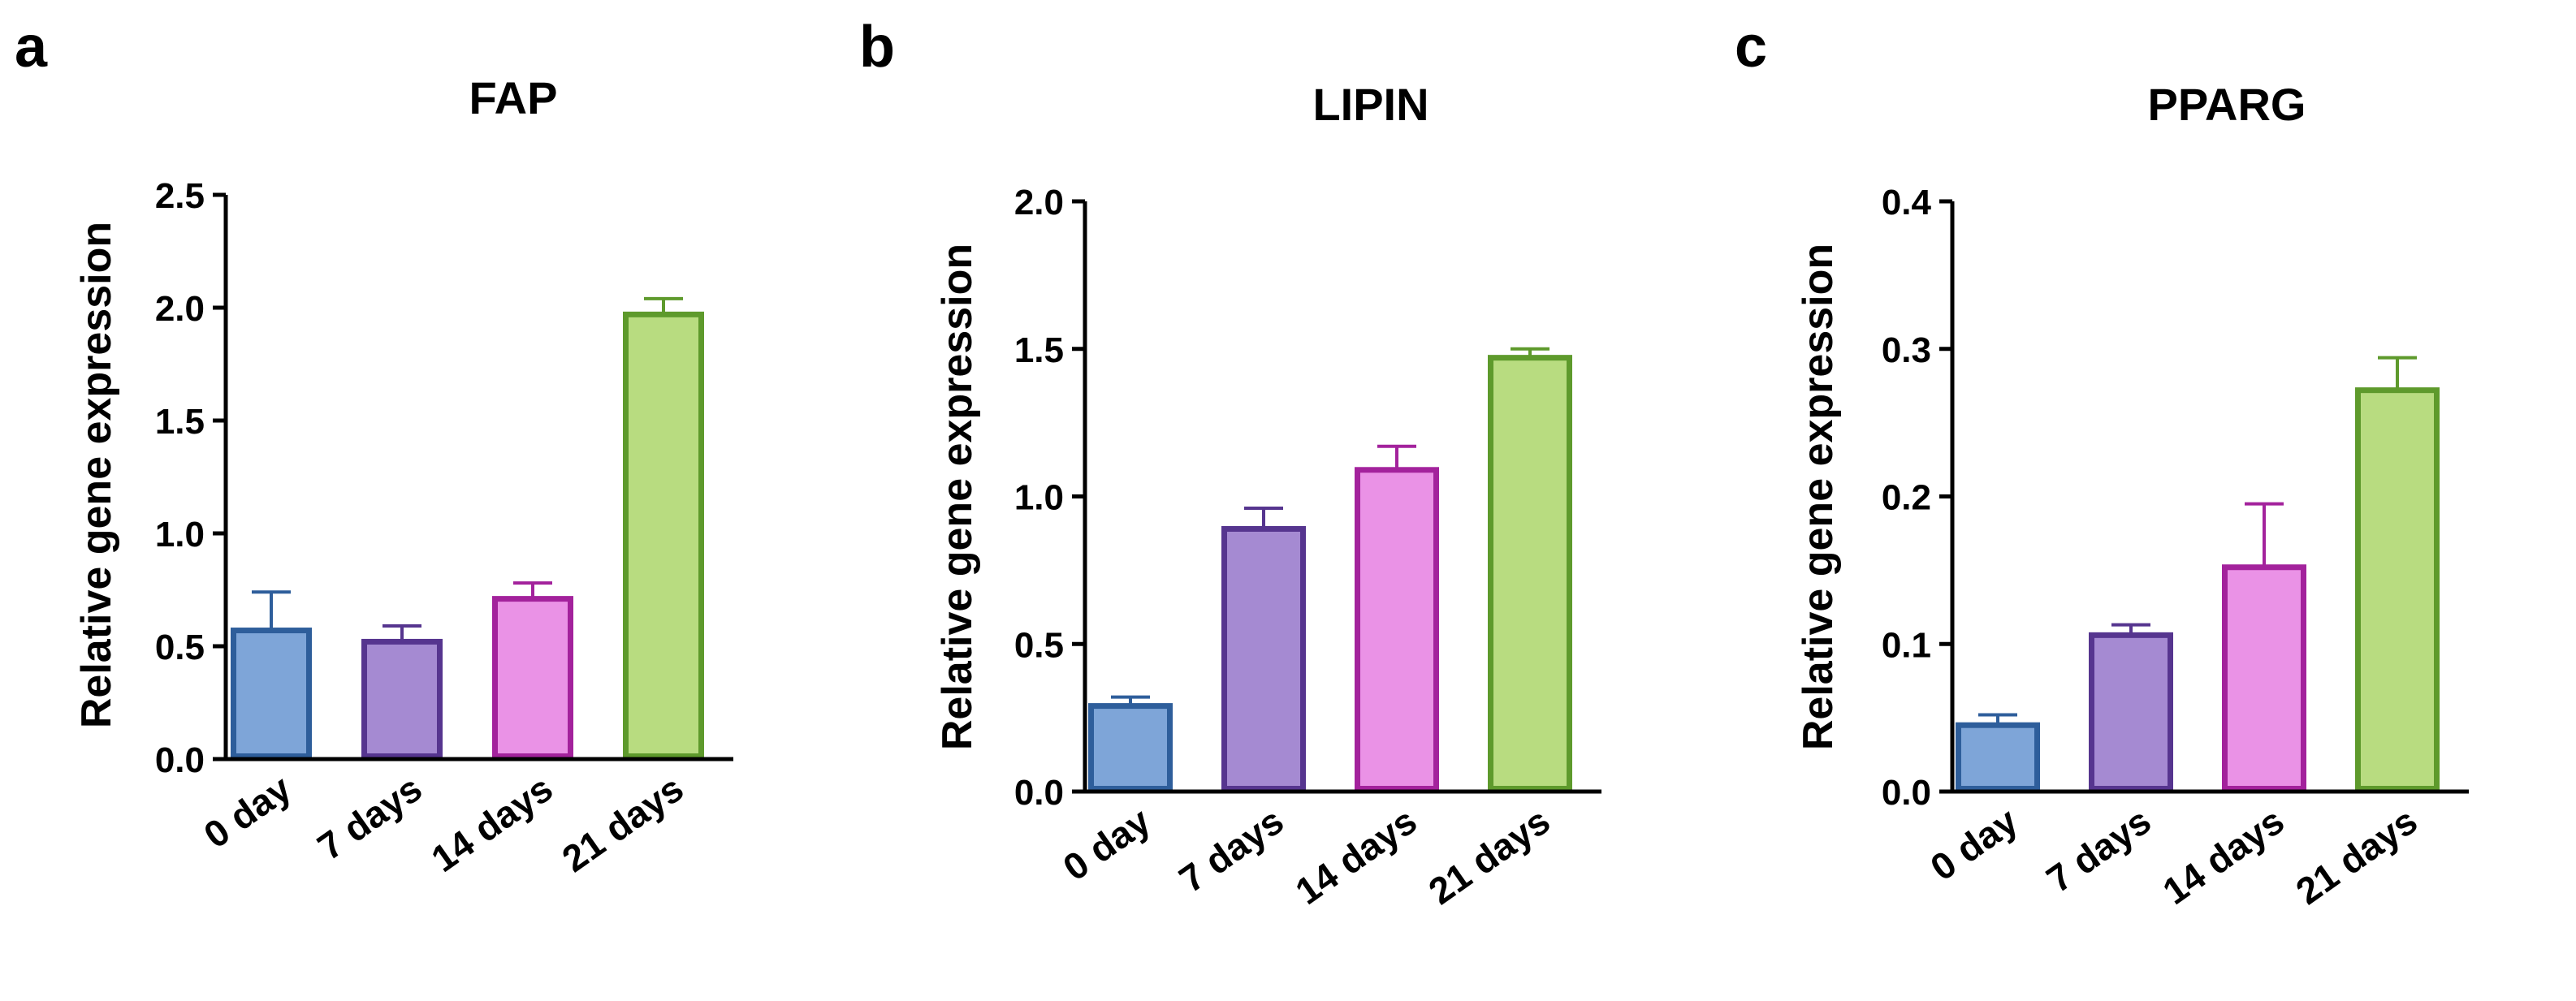  What do you see at coordinates (1907, 202) in the screenshot?
I see `y-tick-label: 0.4` at bounding box center [1907, 202].